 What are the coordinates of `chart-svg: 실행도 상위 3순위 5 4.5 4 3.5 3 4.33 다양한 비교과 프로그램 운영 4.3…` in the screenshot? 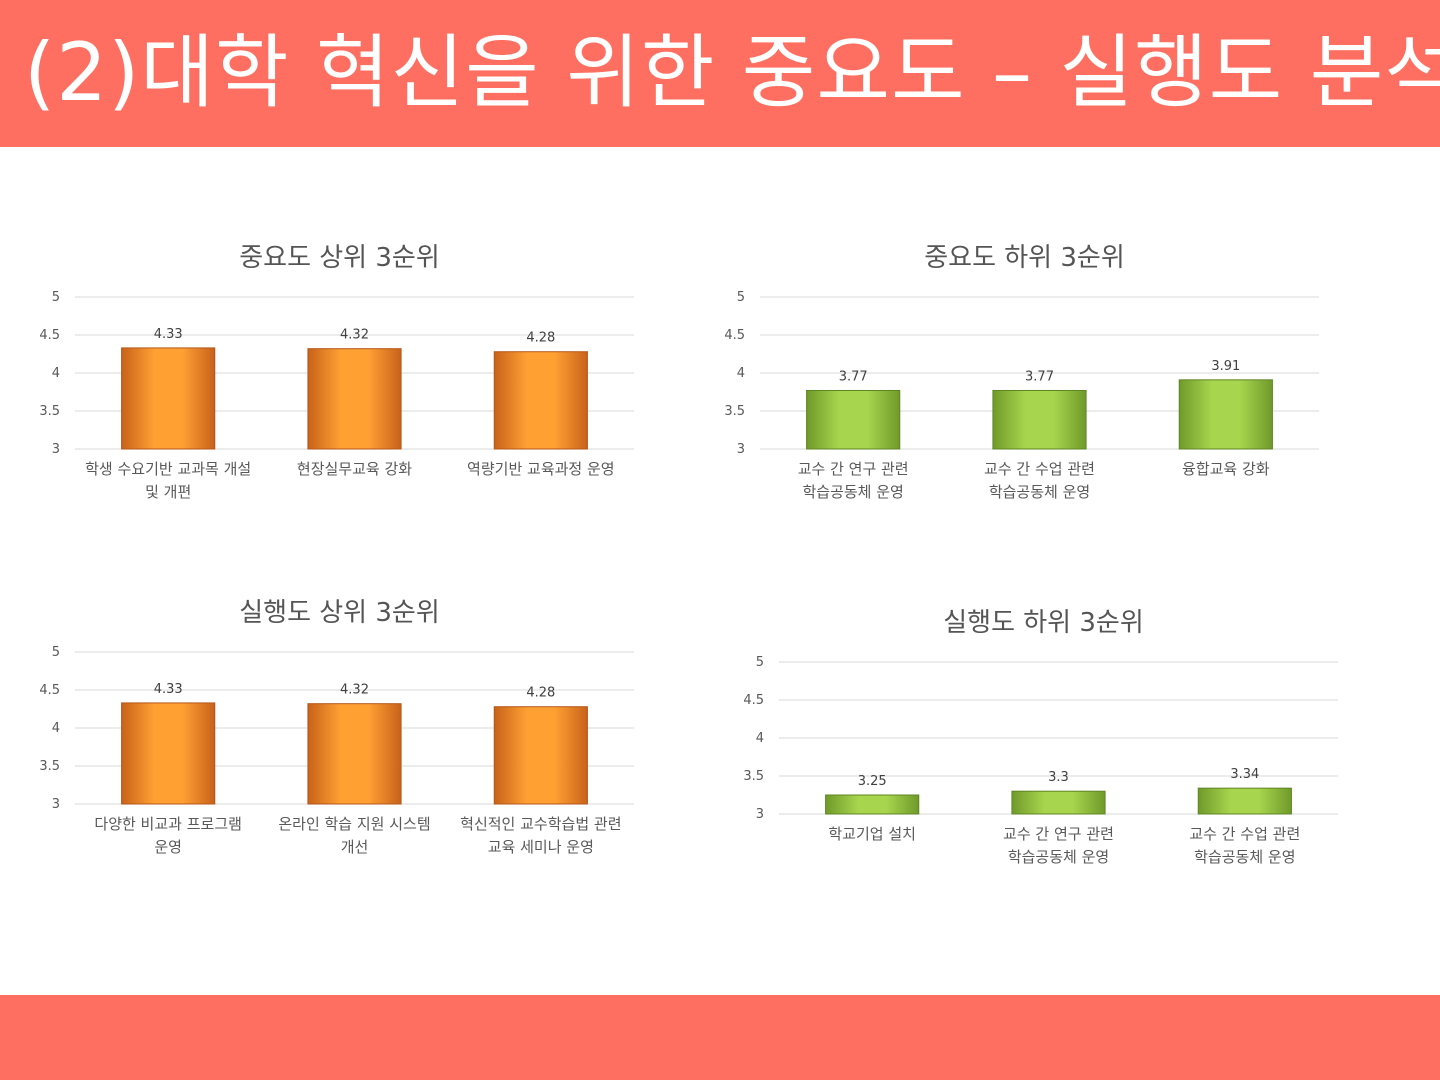 It's located at (336, 727).